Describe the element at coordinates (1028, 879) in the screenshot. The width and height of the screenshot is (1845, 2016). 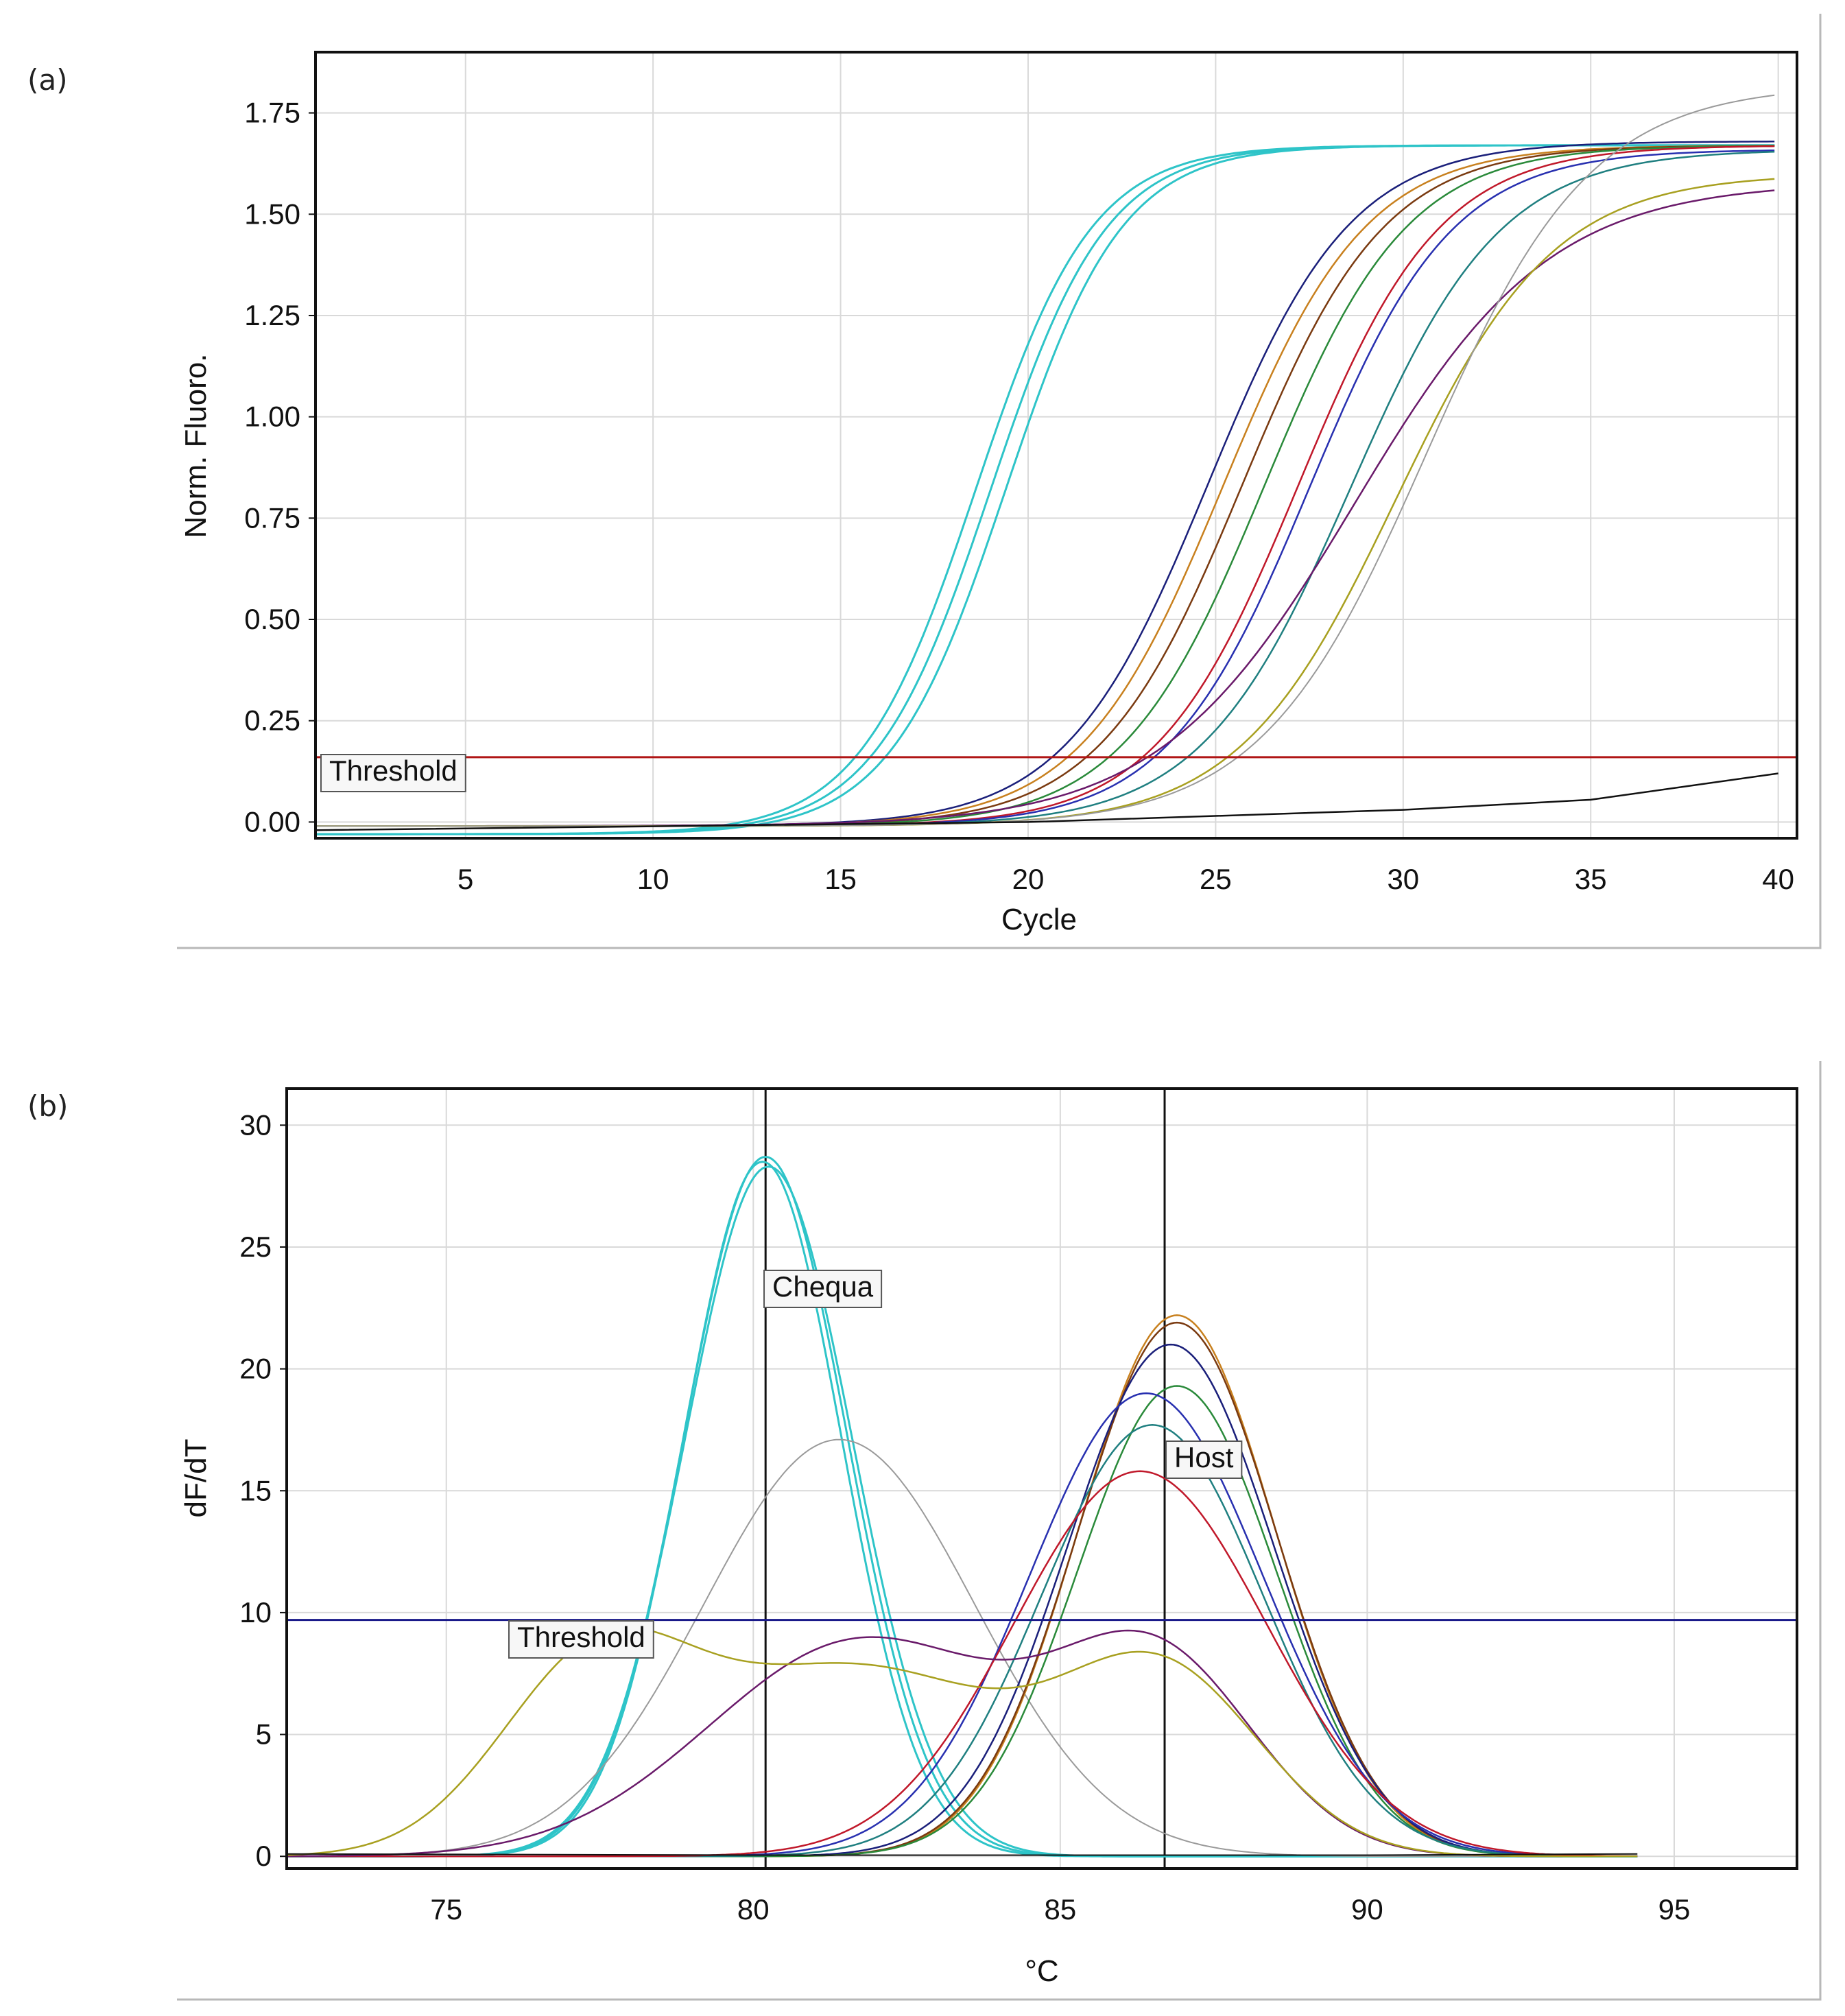
I see `x-tick-label: 20` at that location.